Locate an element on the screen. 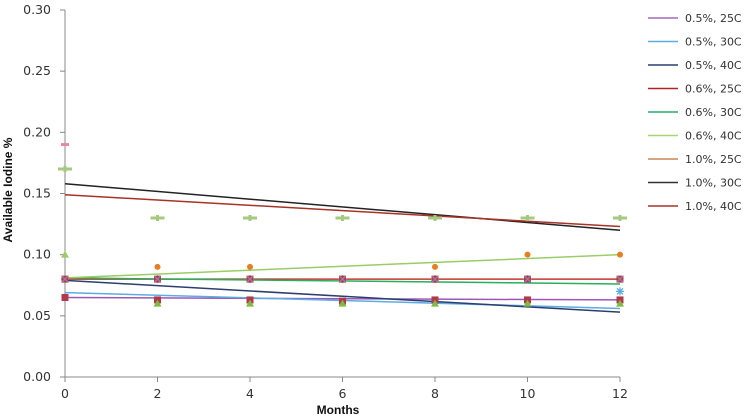 Image resolution: width=749 pixels, height=418 pixels. x-axis: 0 2 4 6 8 10 12 is located at coordinates (344, 388).